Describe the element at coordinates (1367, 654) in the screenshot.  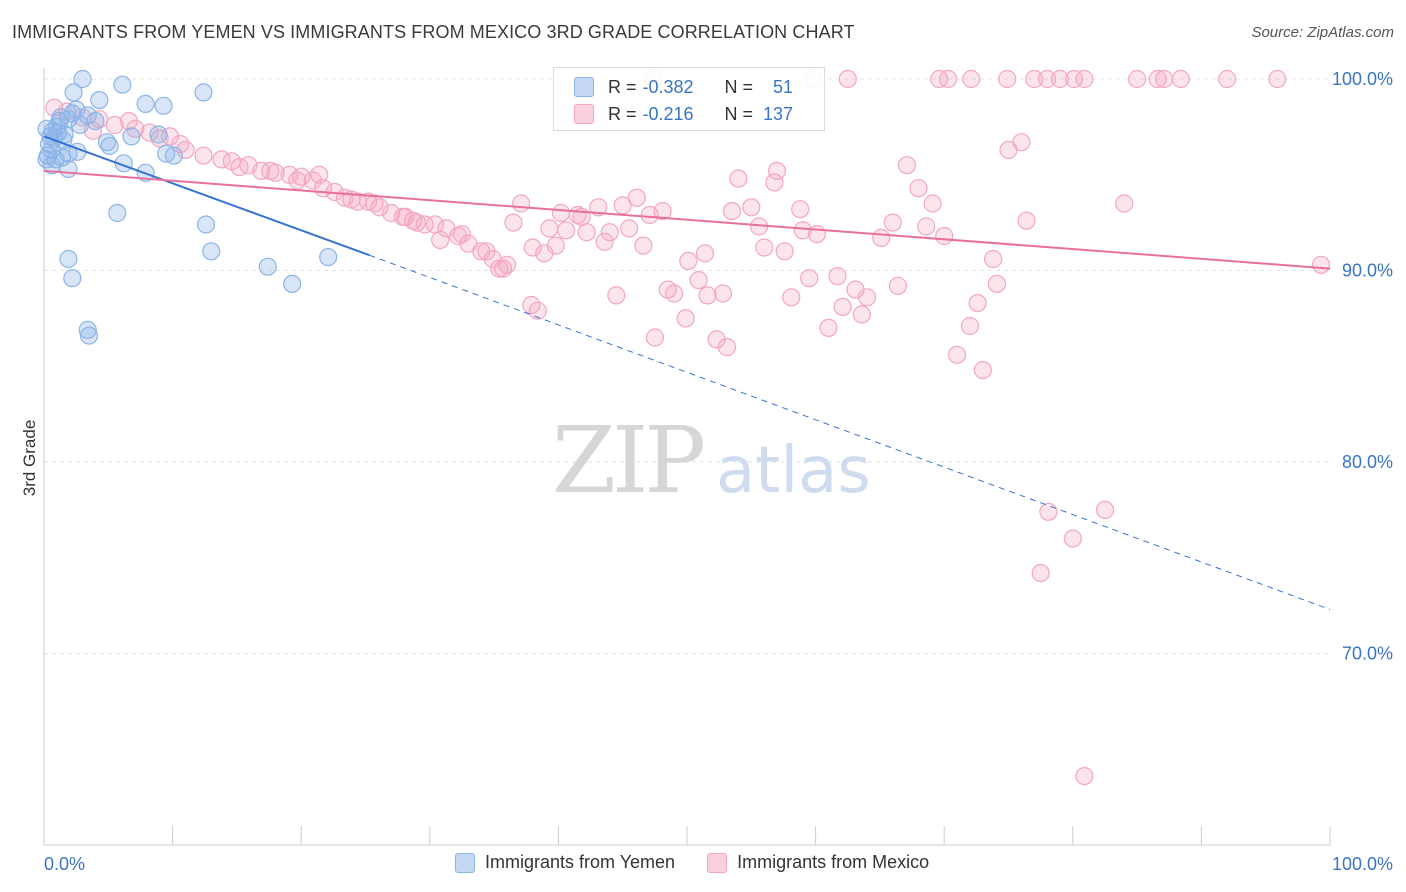
I see `y-tick-label: 70.0%` at that location.